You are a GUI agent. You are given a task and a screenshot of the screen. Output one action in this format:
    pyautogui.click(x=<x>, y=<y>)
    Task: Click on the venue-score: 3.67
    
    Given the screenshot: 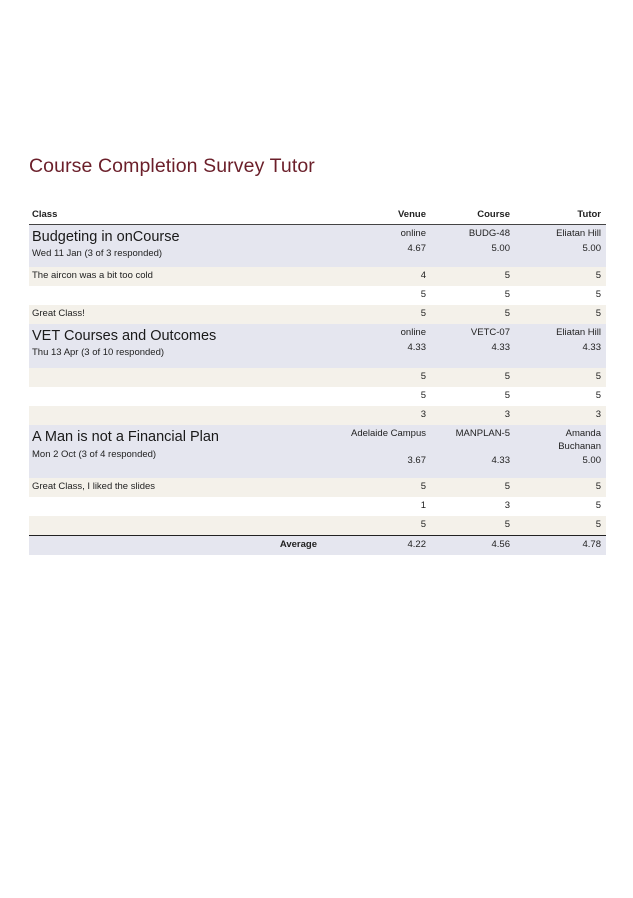 What is the action you would take?
    pyautogui.click(x=417, y=460)
    